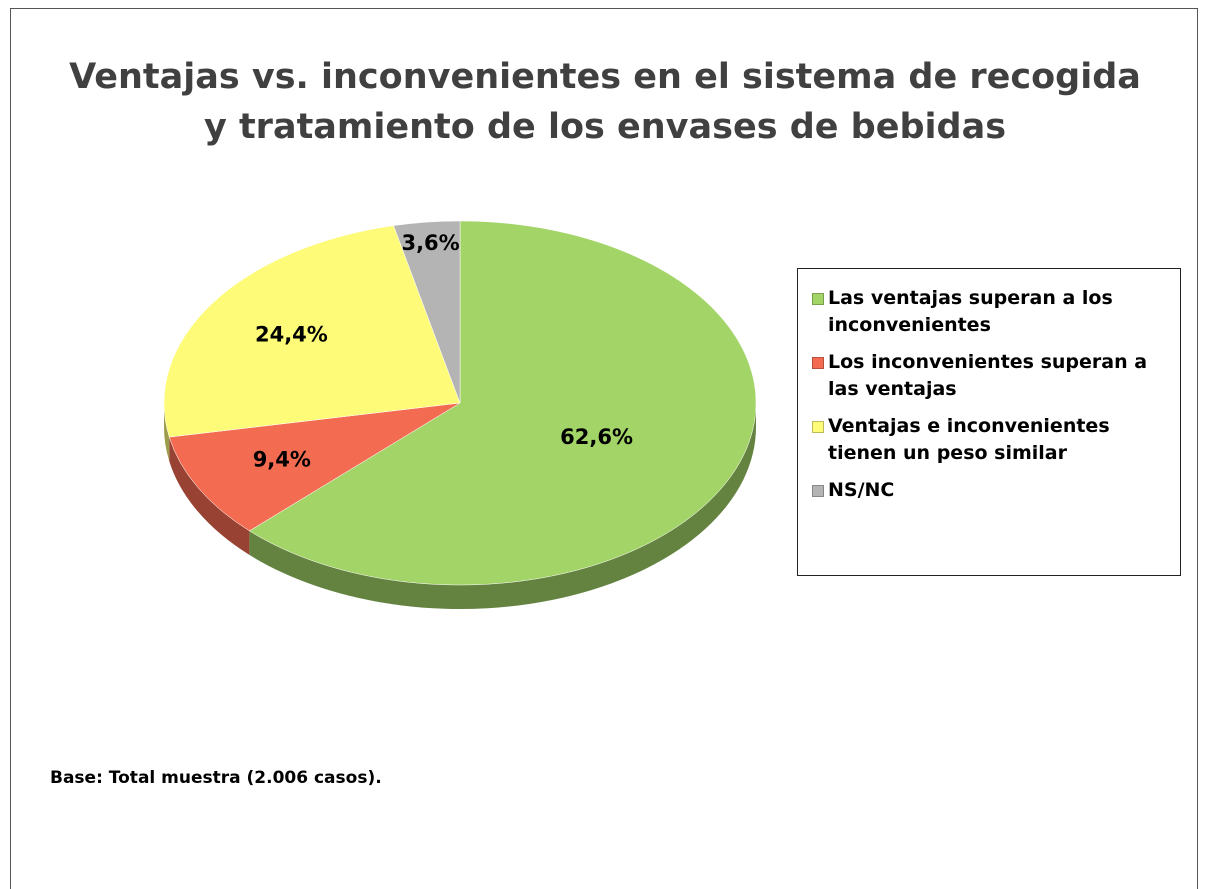 The image size is (1205, 889). I want to click on legend-item: NS/NC, so click(991, 490).